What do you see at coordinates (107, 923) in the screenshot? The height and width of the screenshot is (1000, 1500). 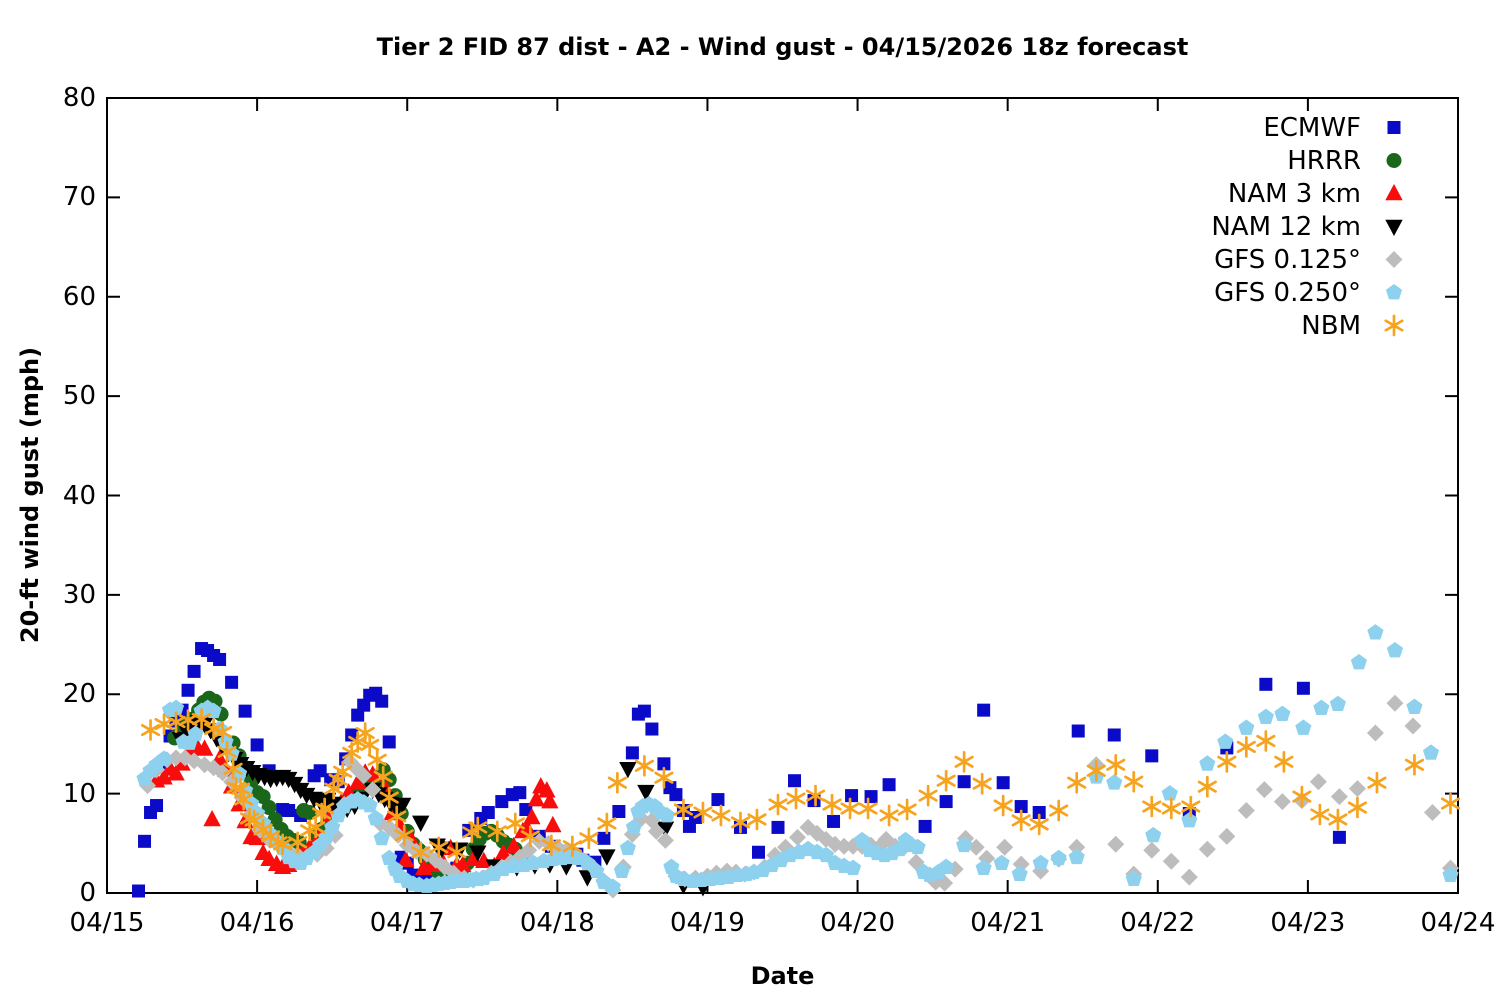 I see `x-tick-label: 04/15` at bounding box center [107, 923].